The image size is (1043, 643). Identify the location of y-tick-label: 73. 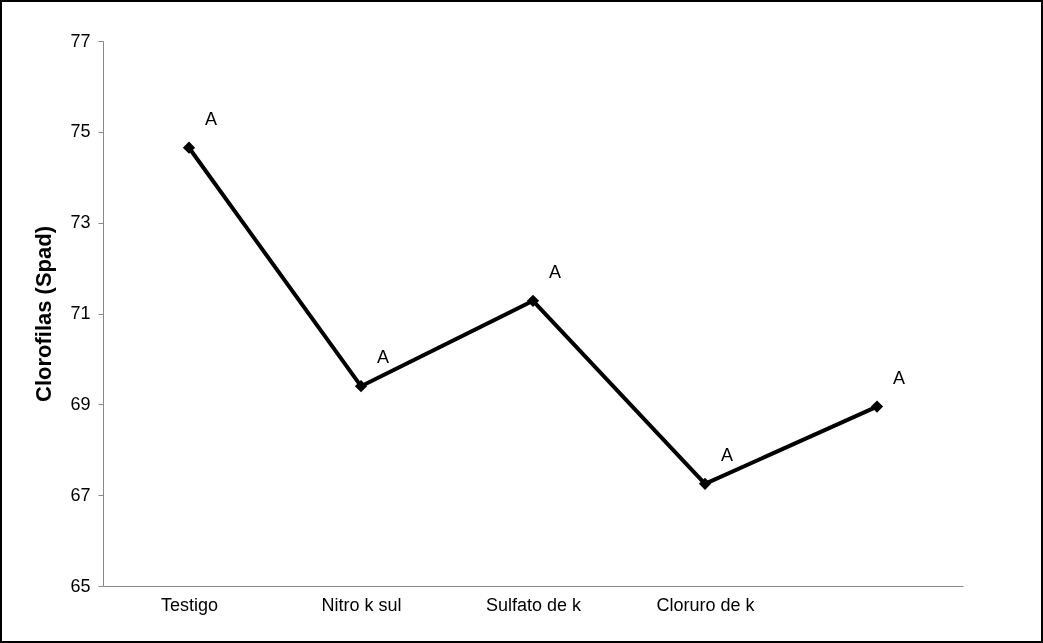
(80, 222).